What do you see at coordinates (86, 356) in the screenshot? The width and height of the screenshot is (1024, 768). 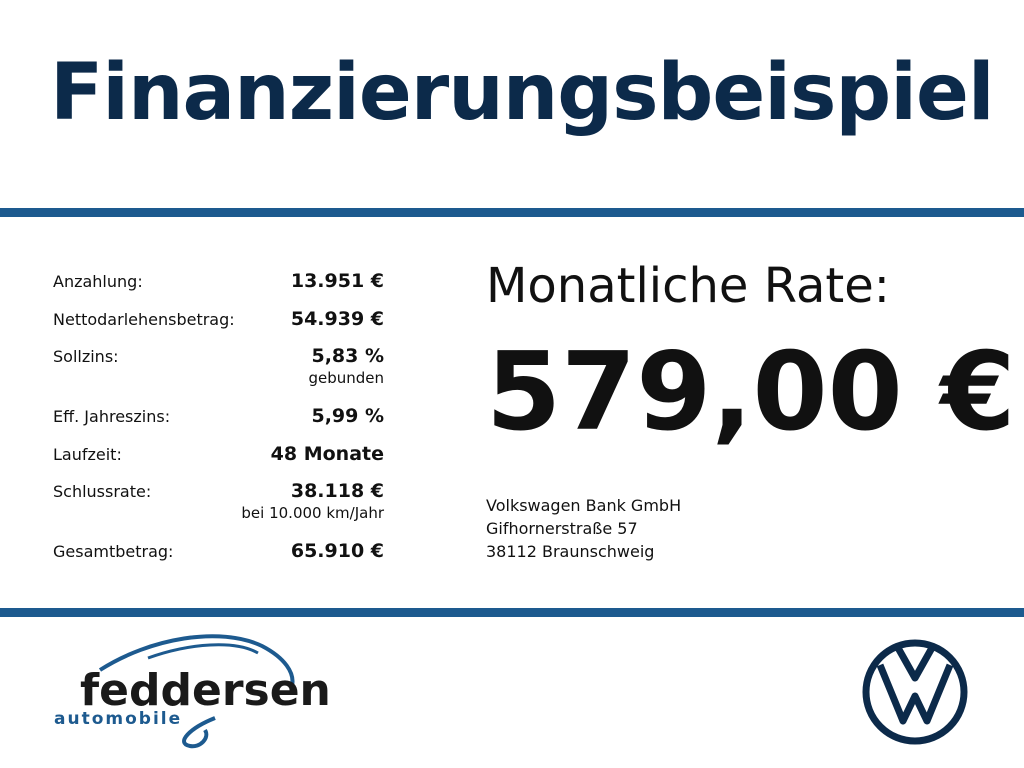 I see `detail-label: Sollzins:` at bounding box center [86, 356].